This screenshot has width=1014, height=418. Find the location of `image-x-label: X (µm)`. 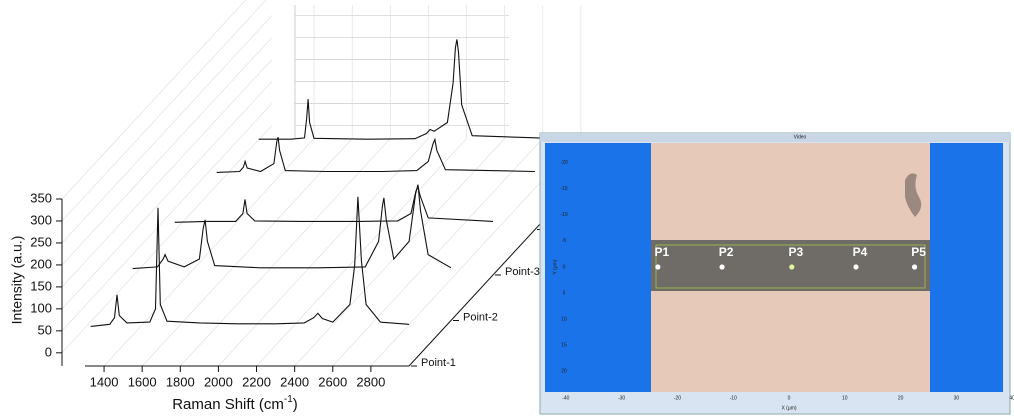

image-x-label: X (µm) is located at coordinates (788, 408).